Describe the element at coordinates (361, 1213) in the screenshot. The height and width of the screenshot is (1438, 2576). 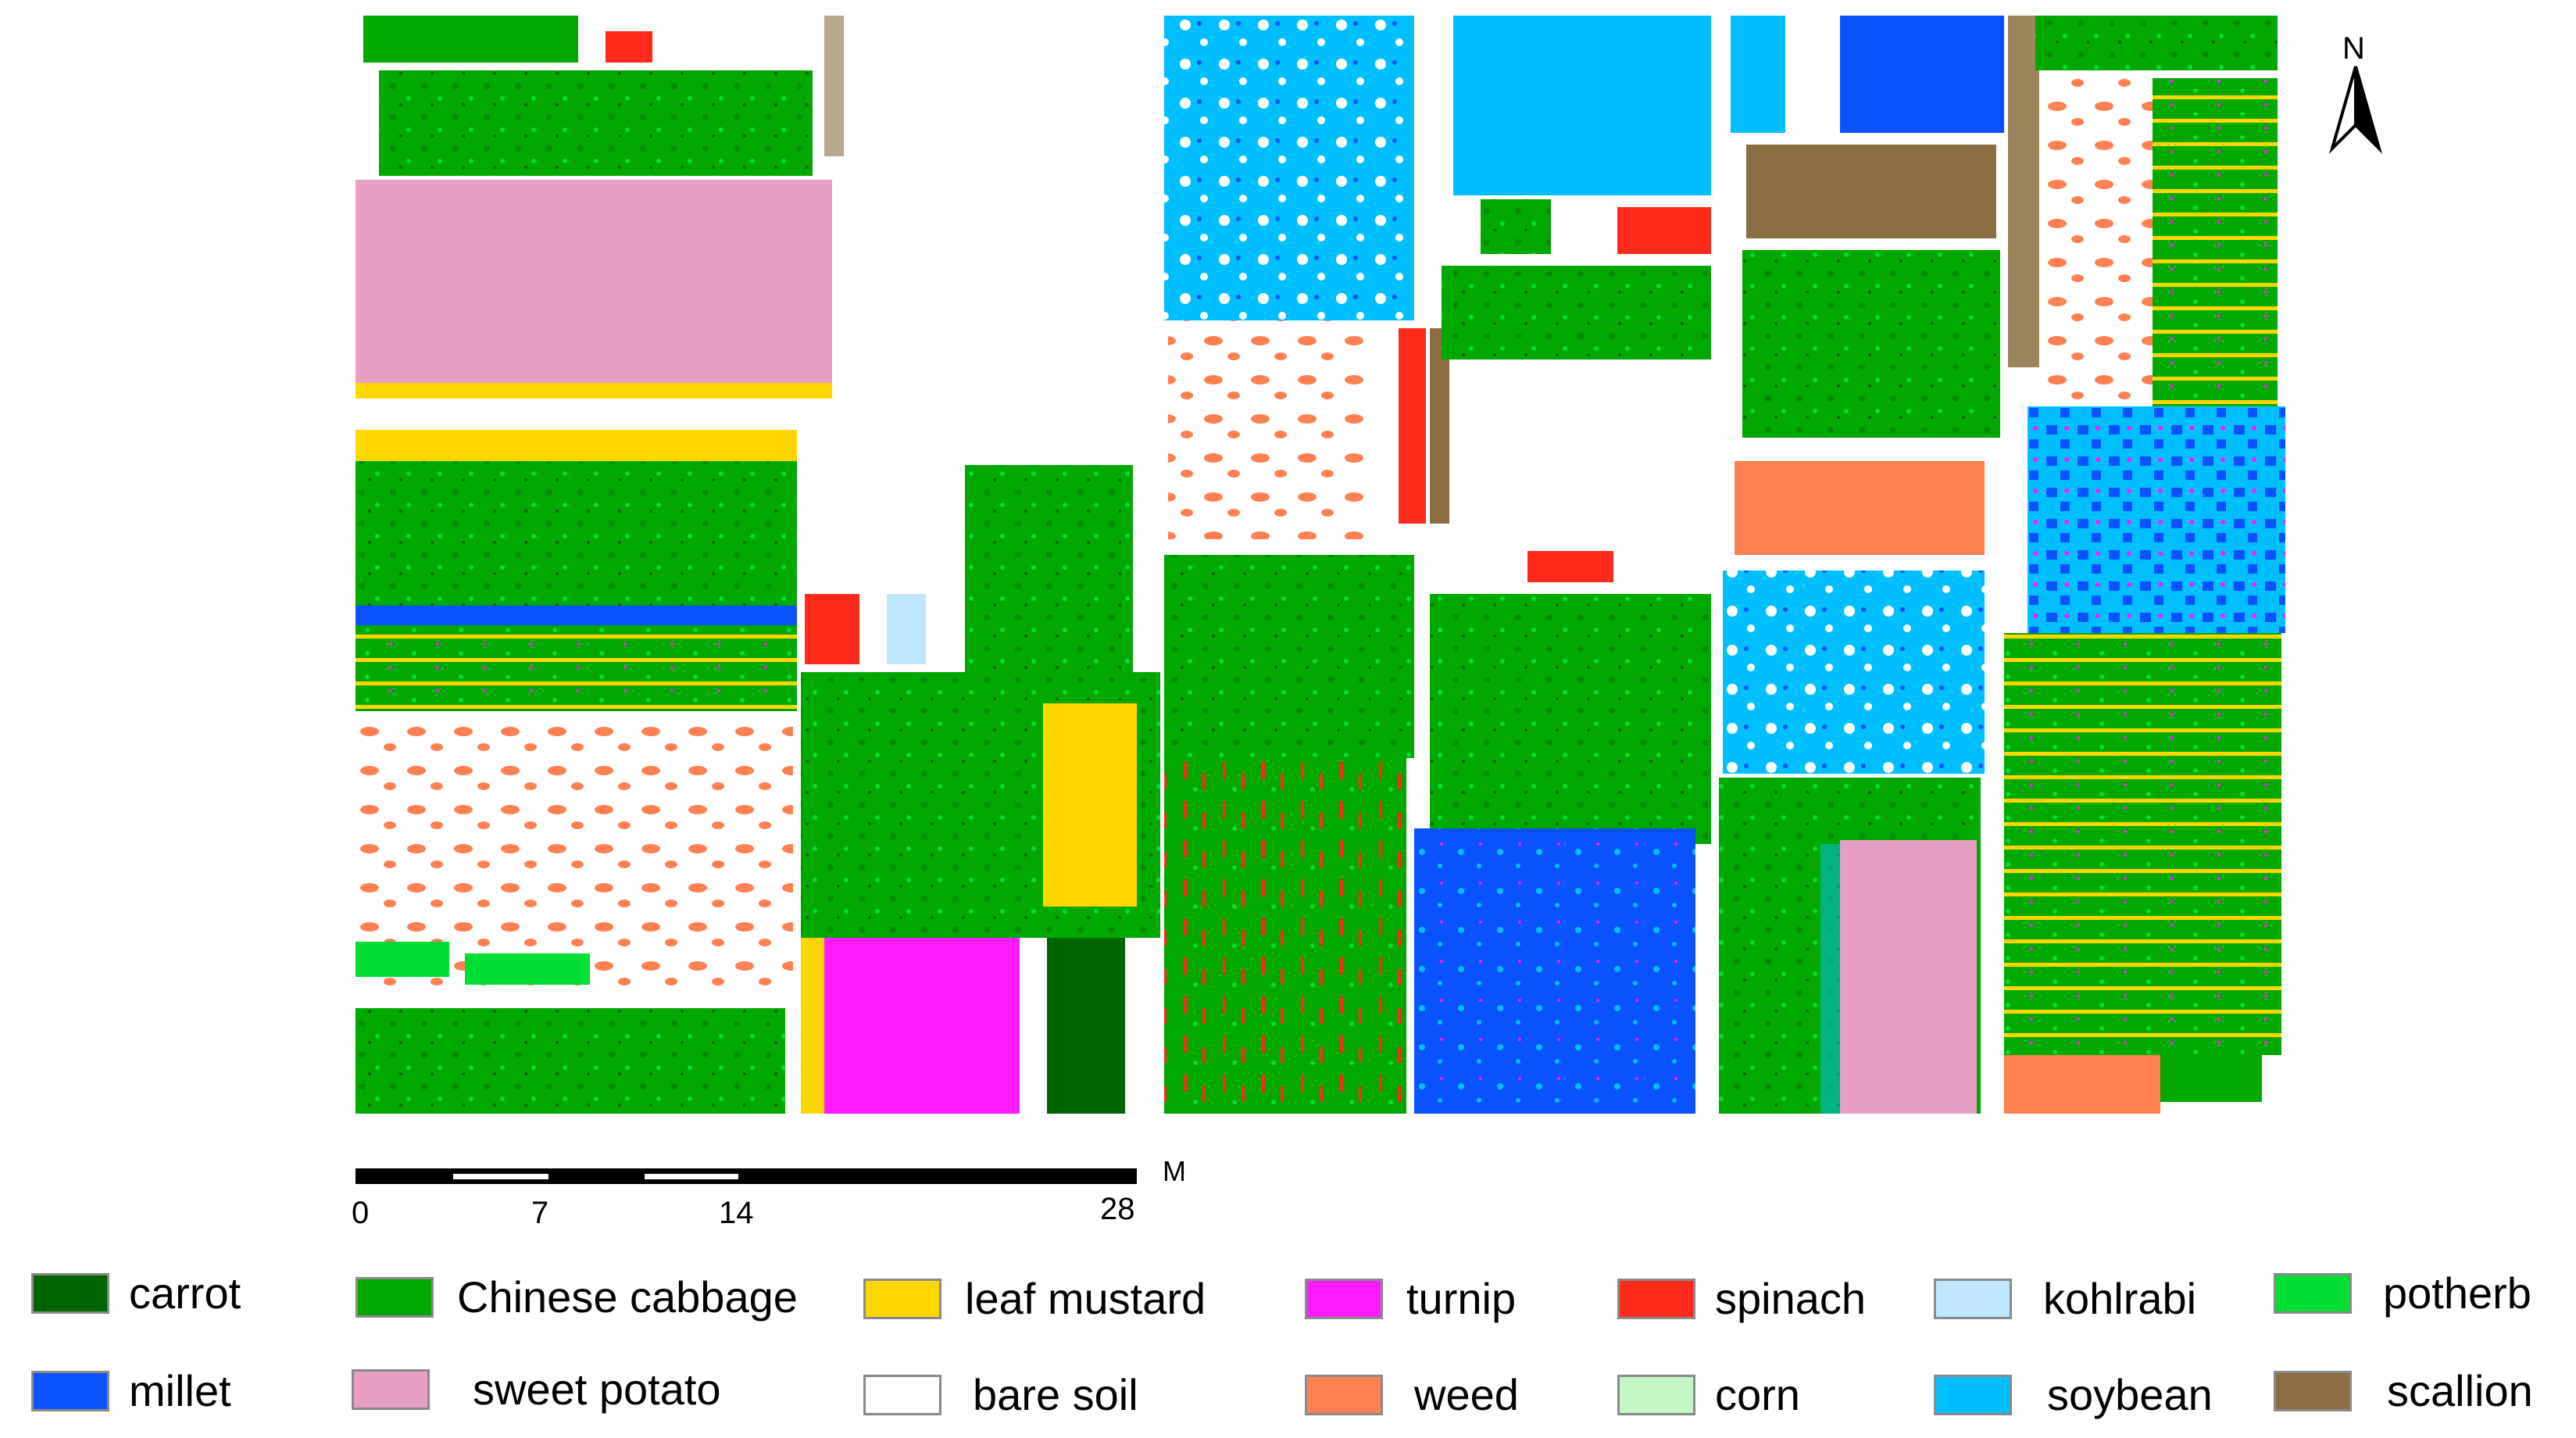
I see `scale-tick-0: 0` at that location.